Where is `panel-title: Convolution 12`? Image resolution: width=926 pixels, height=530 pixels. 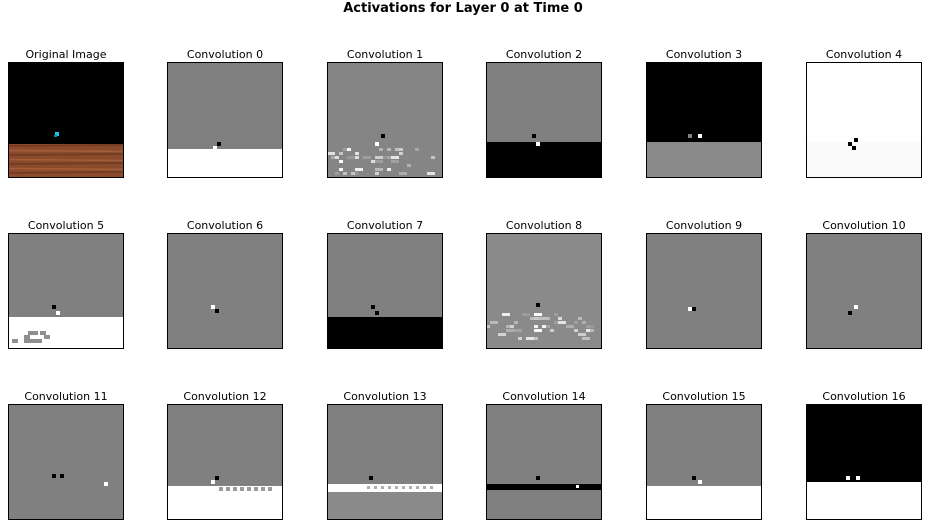 panel-title: Convolution 12 is located at coordinates (225, 396).